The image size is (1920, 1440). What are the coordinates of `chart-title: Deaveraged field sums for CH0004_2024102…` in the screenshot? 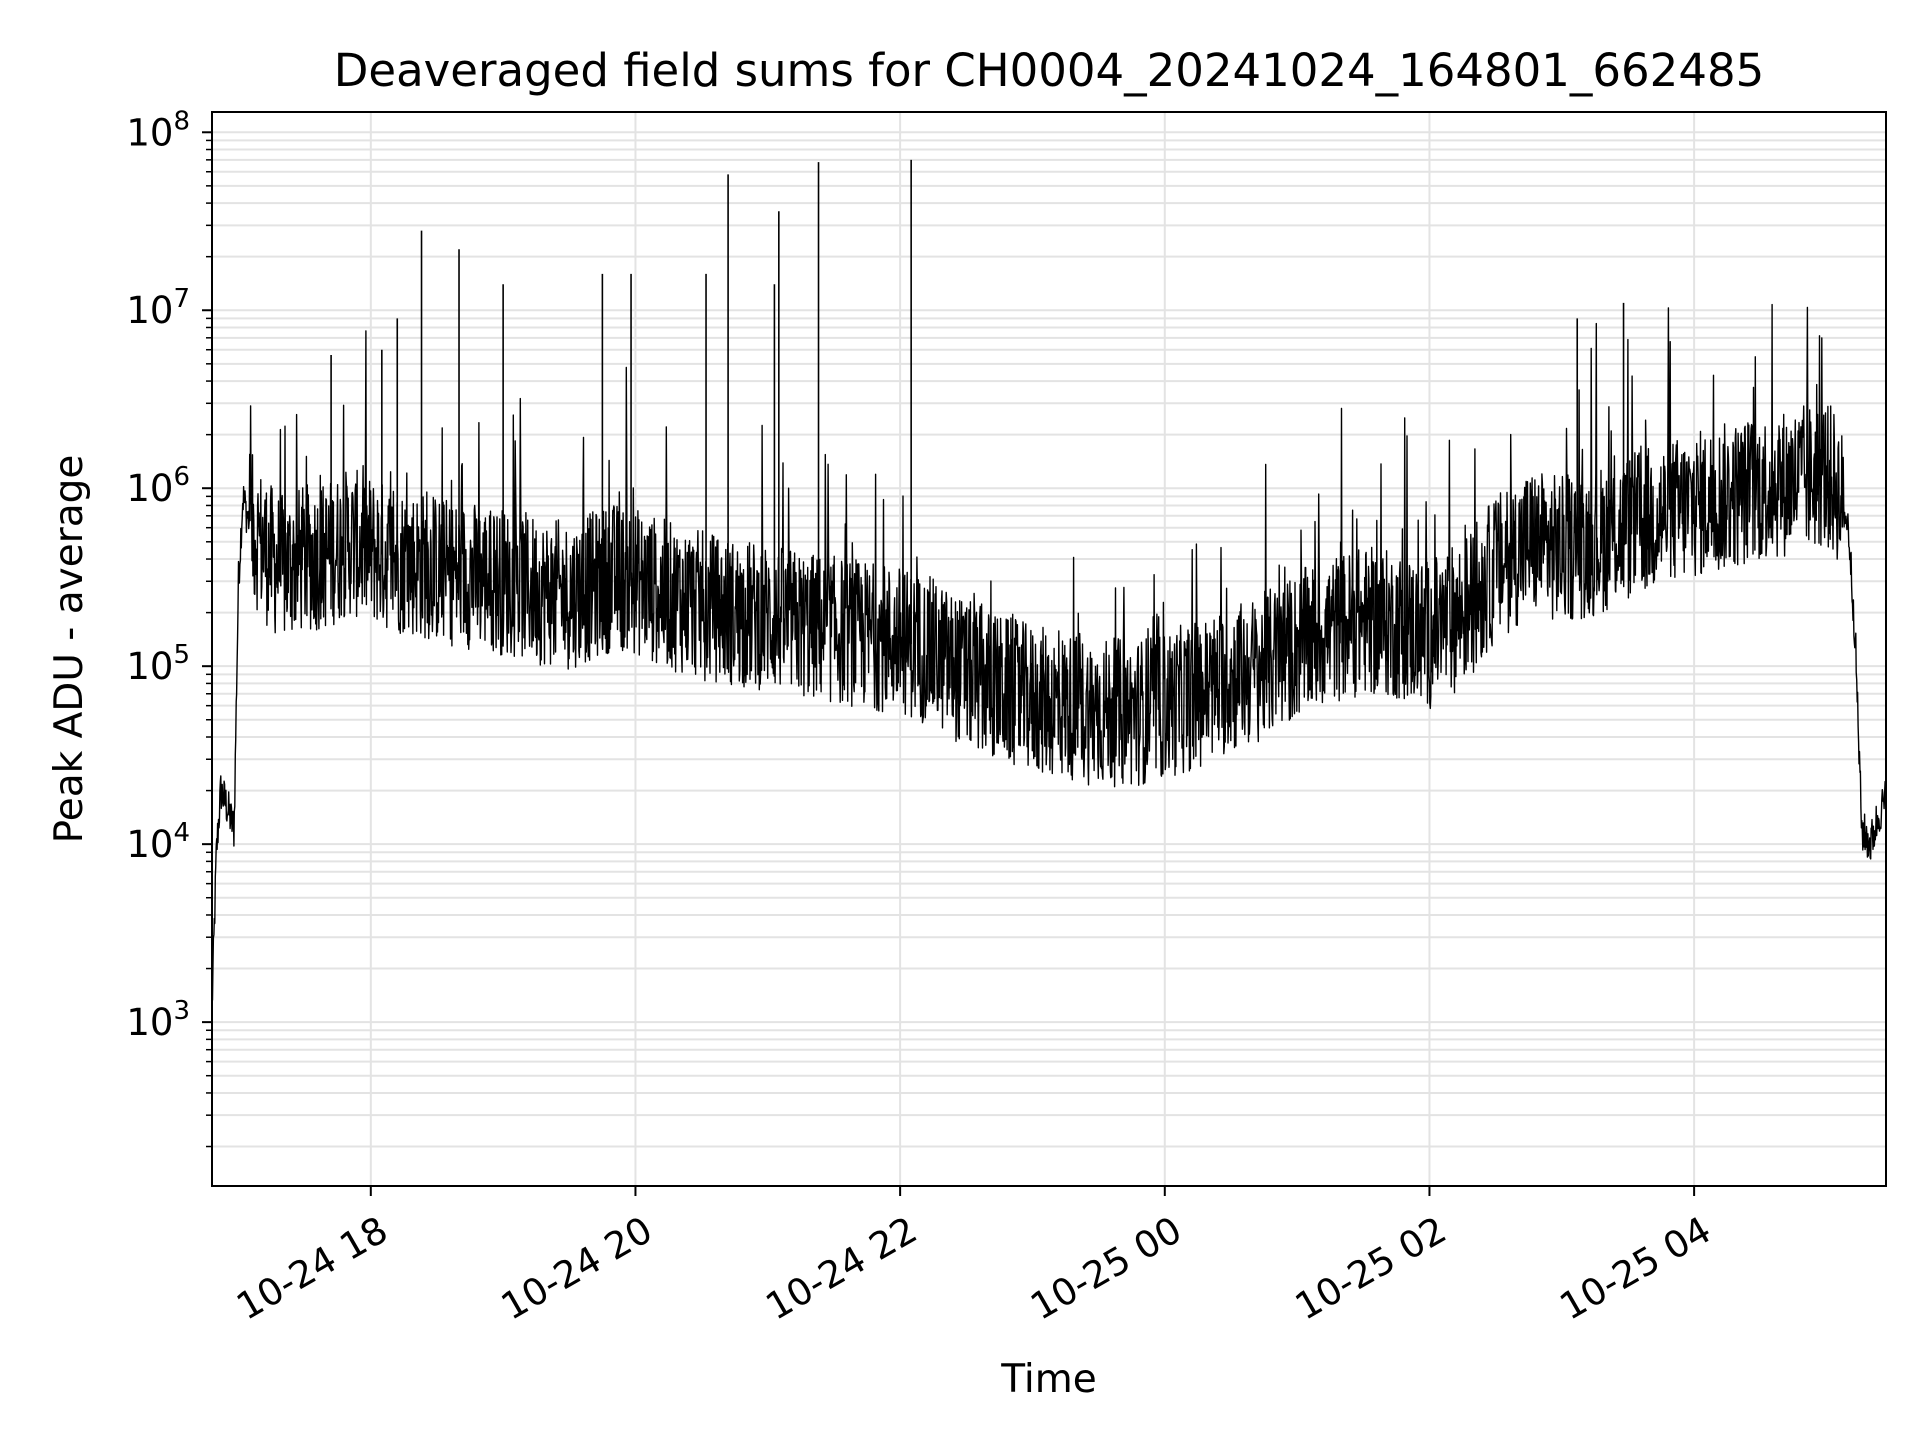 It's located at (1049, 70).